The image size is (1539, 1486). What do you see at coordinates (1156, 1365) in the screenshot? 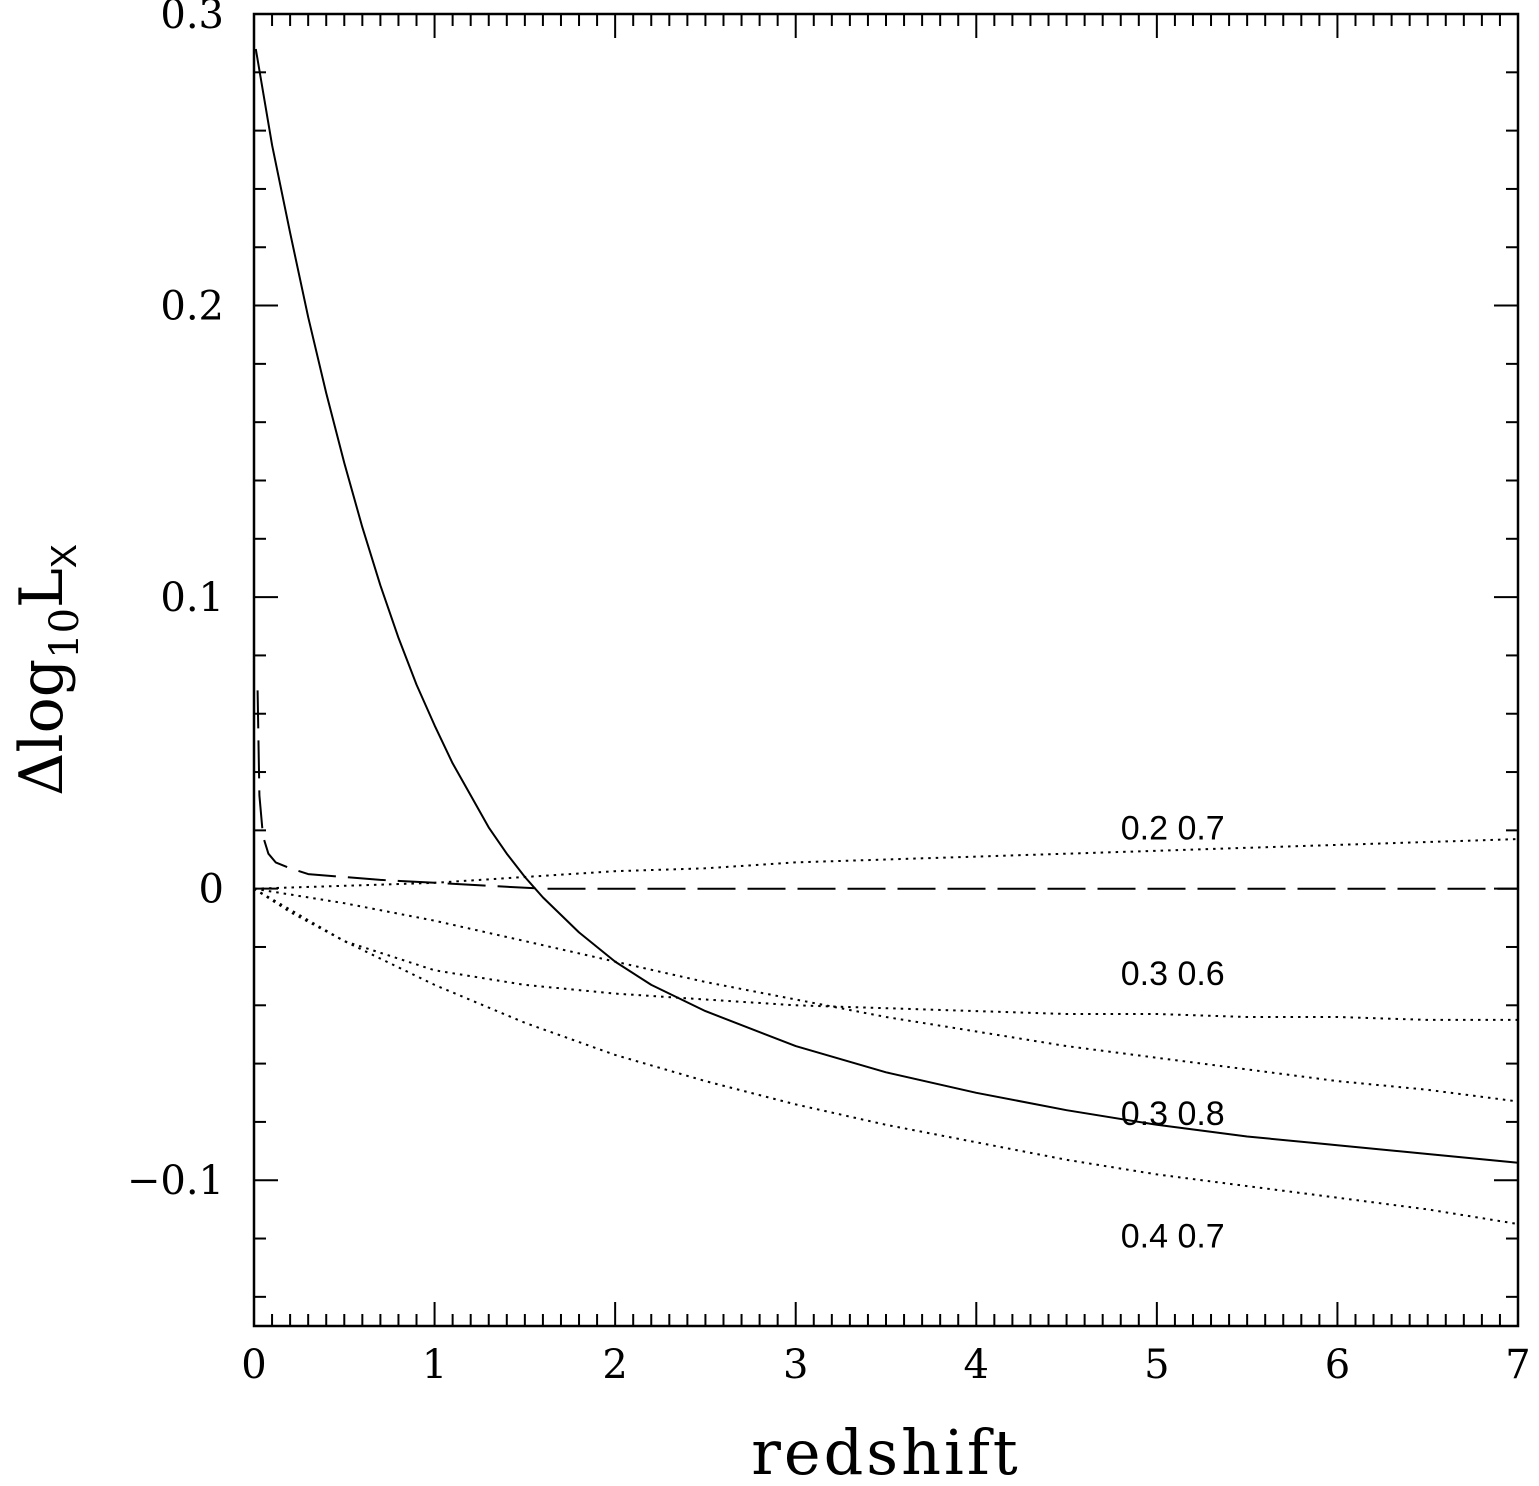
I see `x-tick-label: 5` at bounding box center [1156, 1365].